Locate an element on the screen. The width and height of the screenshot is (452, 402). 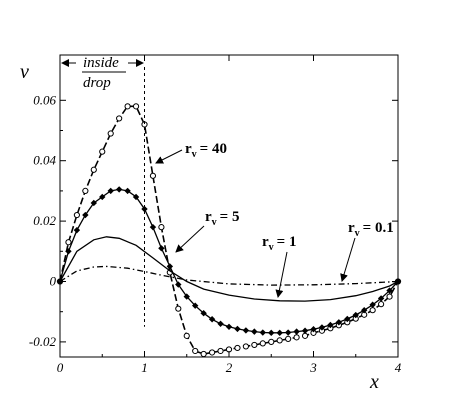
y-tick-label: 0.06 is located at coordinates (44, 99).